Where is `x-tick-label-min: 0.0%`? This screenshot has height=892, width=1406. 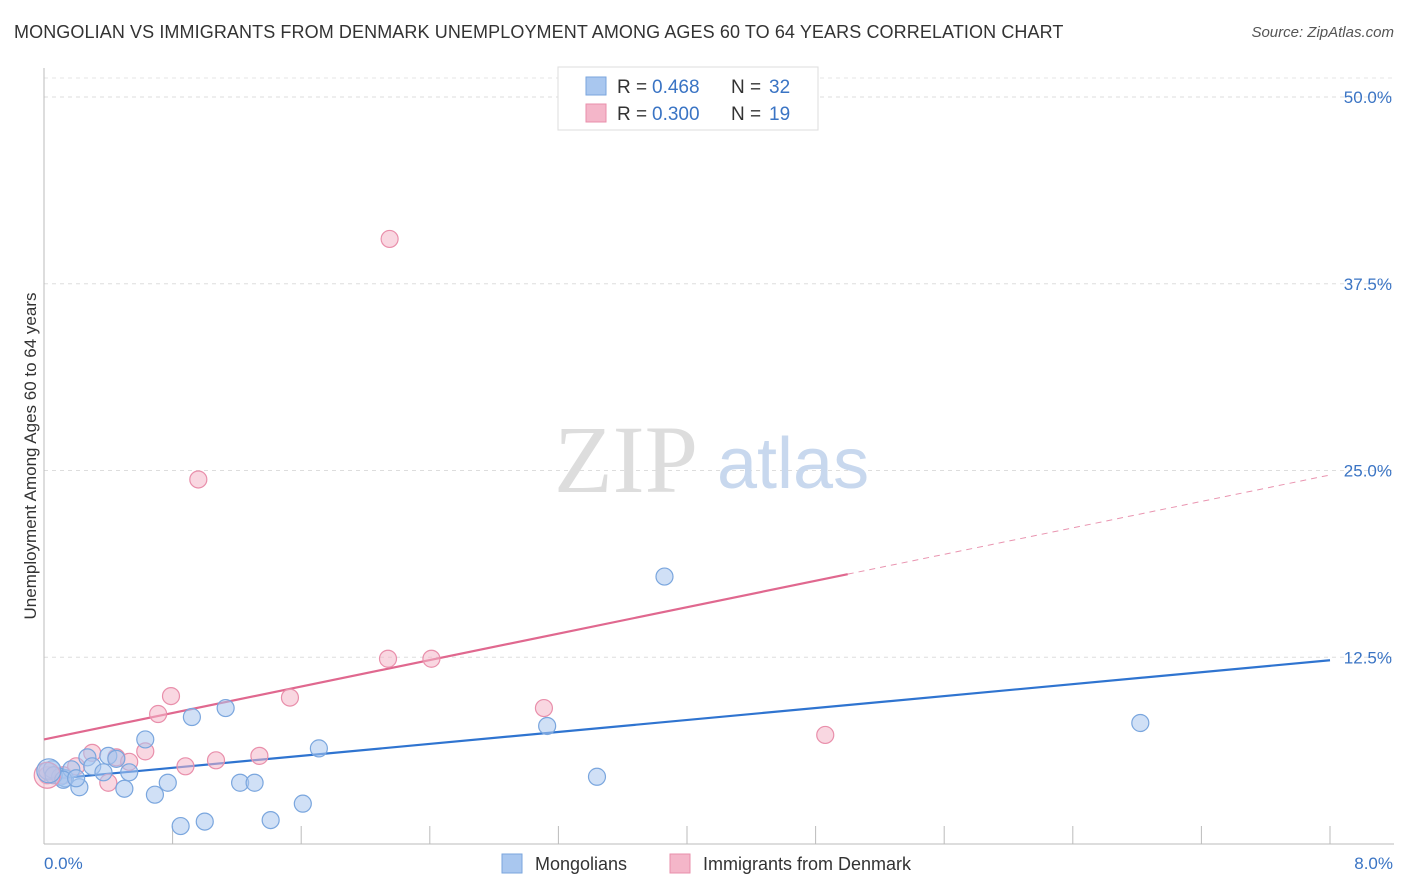
x-tick-label-min: 0.0% is located at coordinates (63, 863).